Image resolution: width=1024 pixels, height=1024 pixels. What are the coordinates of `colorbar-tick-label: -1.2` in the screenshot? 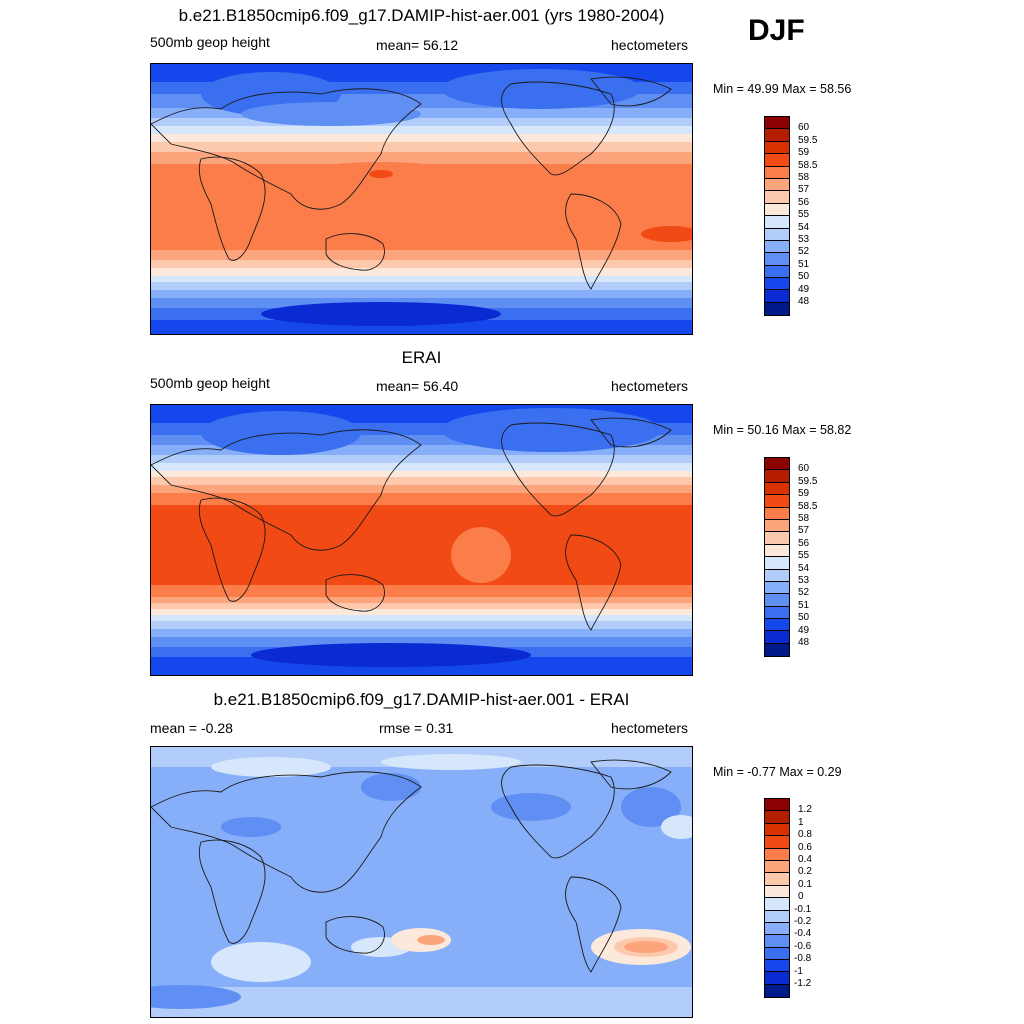 It's located at (803, 983).